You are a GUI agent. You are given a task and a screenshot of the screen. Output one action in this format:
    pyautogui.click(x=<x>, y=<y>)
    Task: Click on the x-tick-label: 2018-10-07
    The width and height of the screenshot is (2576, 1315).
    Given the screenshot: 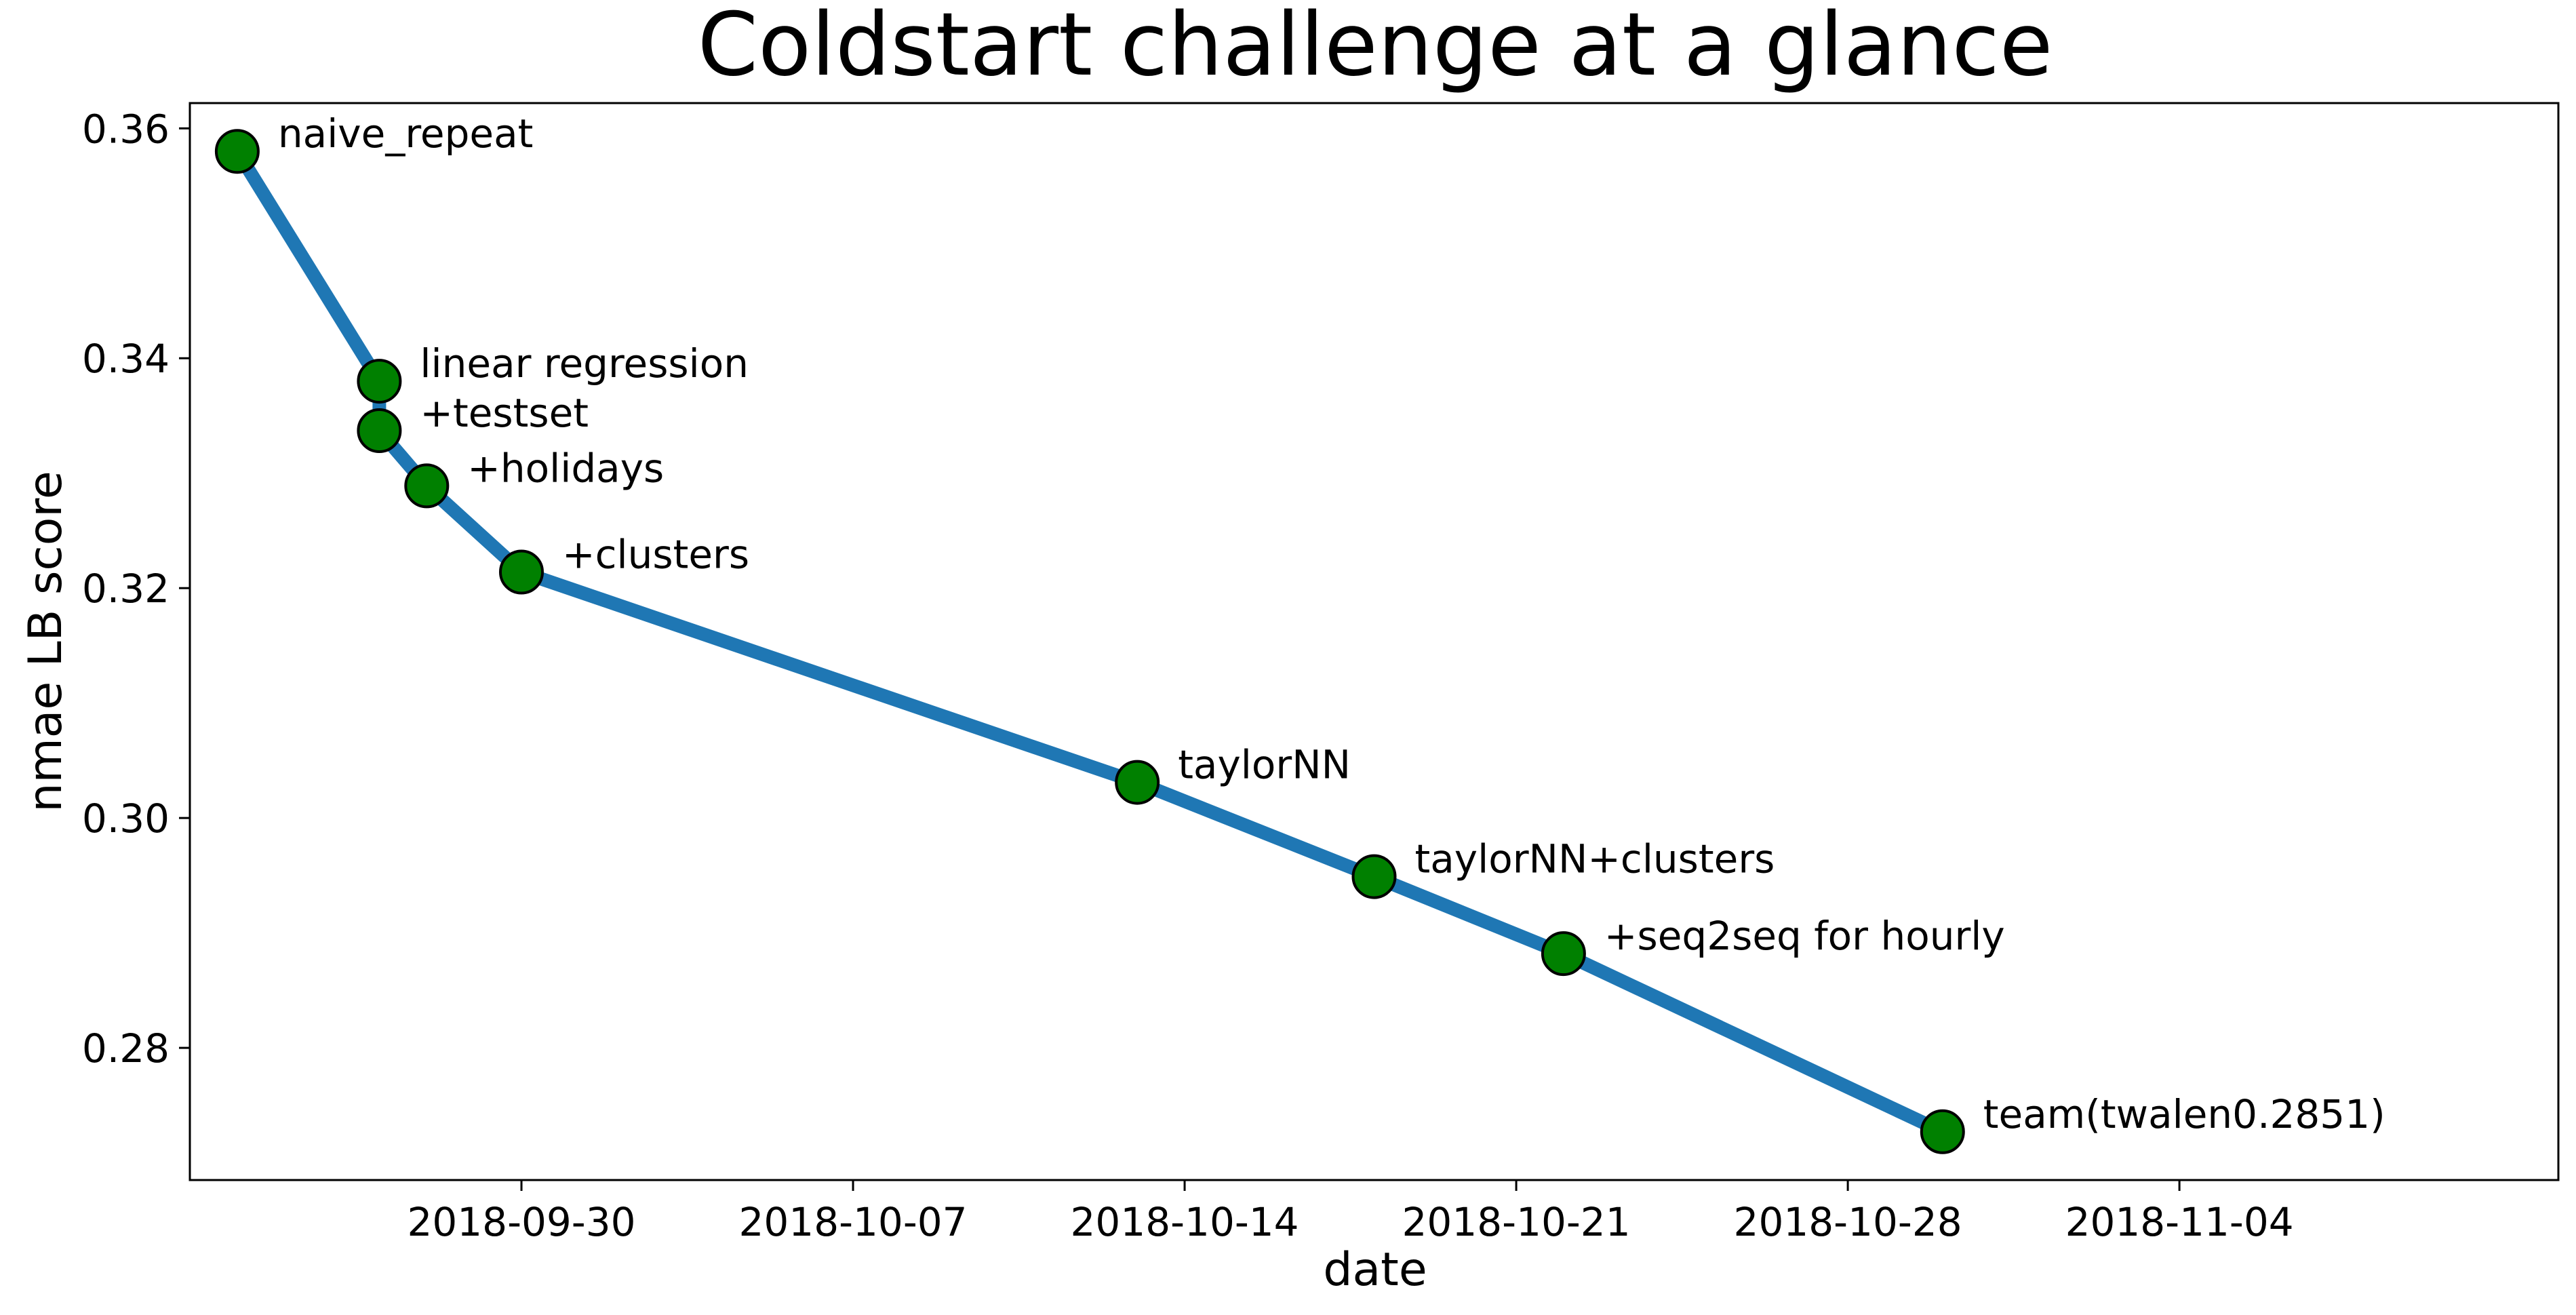 What is the action you would take?
    pyautogui.click(x=854, y=1222)
    